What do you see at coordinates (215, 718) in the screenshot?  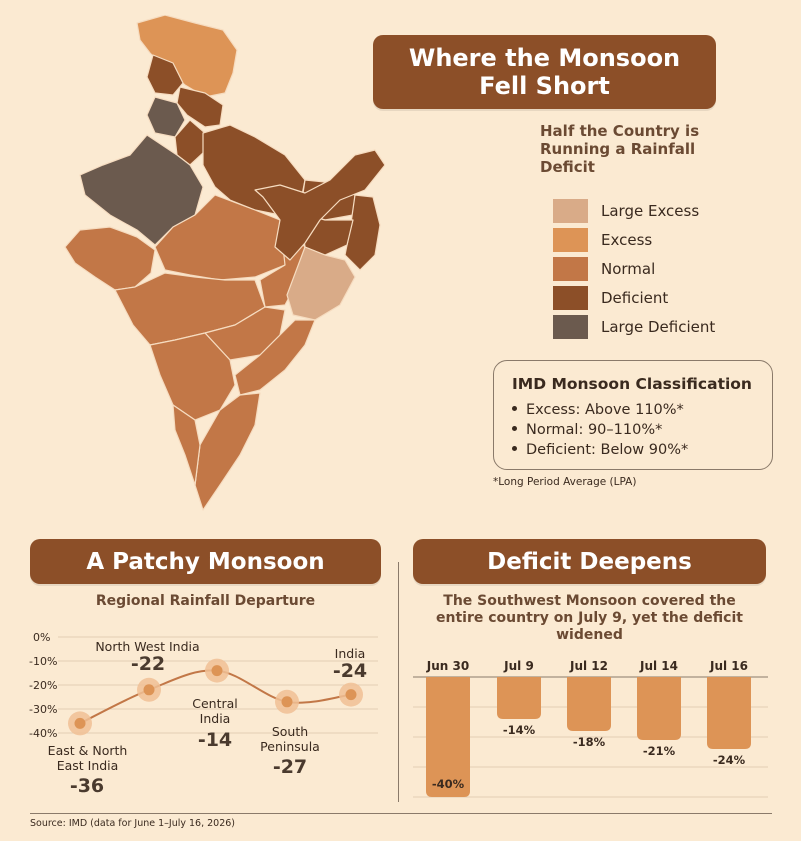 I see `point-name-line-2: India` at bounding box center [215, 718].